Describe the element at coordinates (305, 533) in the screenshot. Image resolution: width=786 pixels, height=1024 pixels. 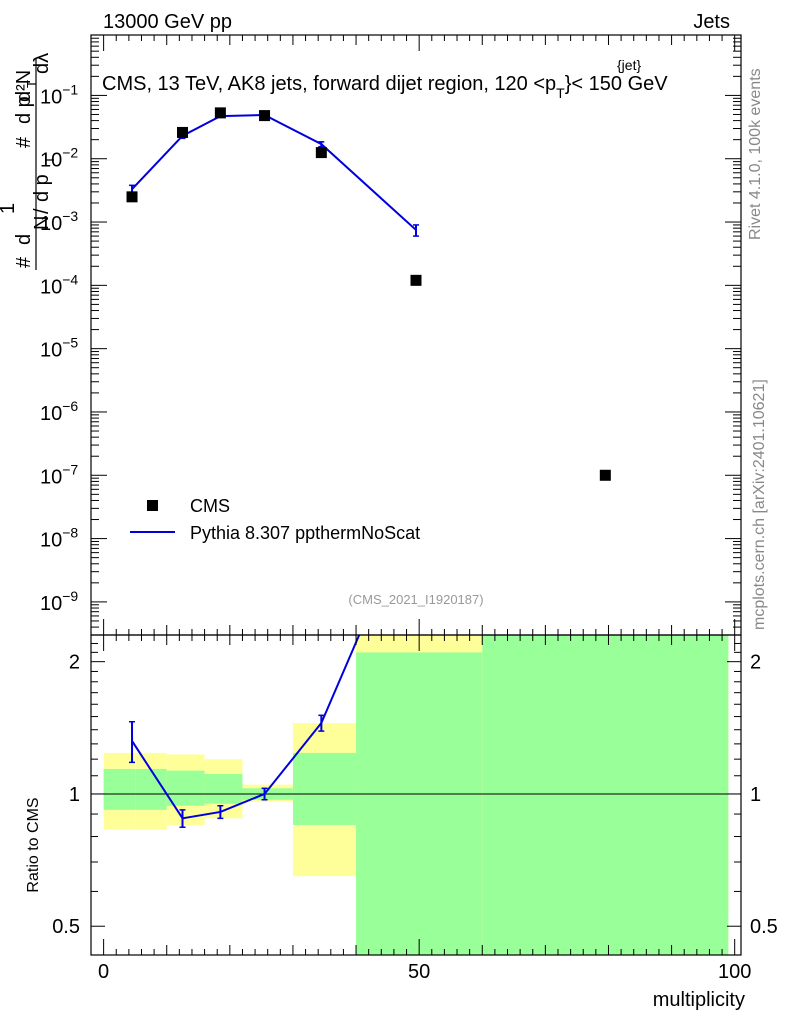
I see `legend-mc-label: Pythia 8.307 ppthermNoScat` at that location.